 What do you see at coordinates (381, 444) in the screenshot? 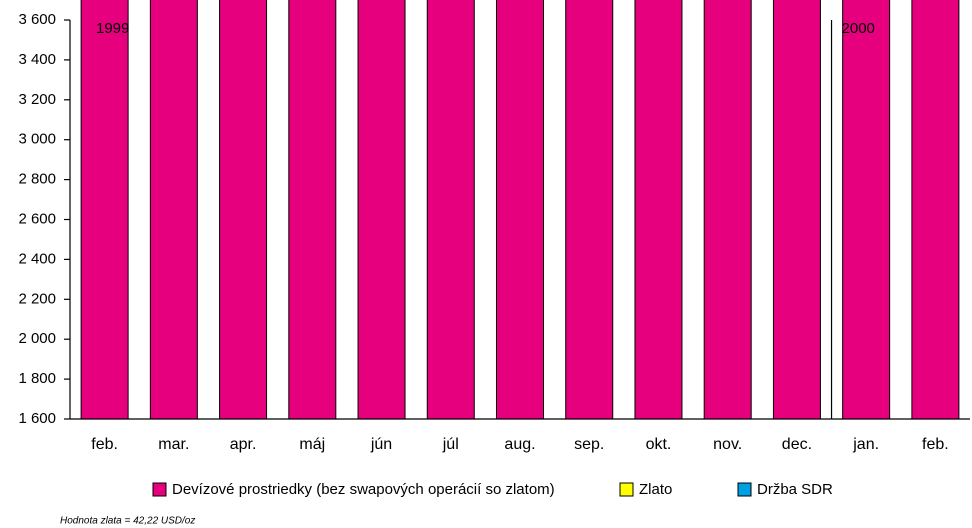
I see `x-tick-label: jún` at bounding box center [381, 444].